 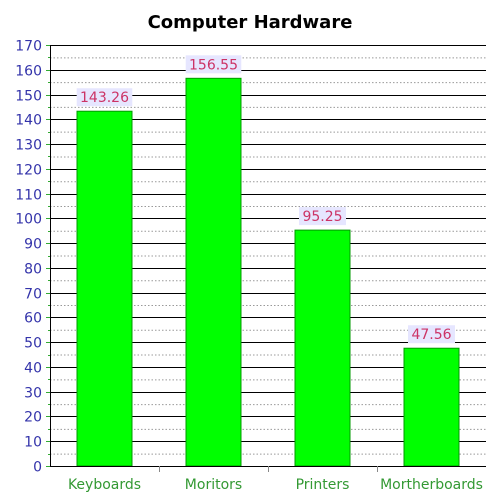 I want to click on y-tick-label: 80, so click(x=33, y=270).